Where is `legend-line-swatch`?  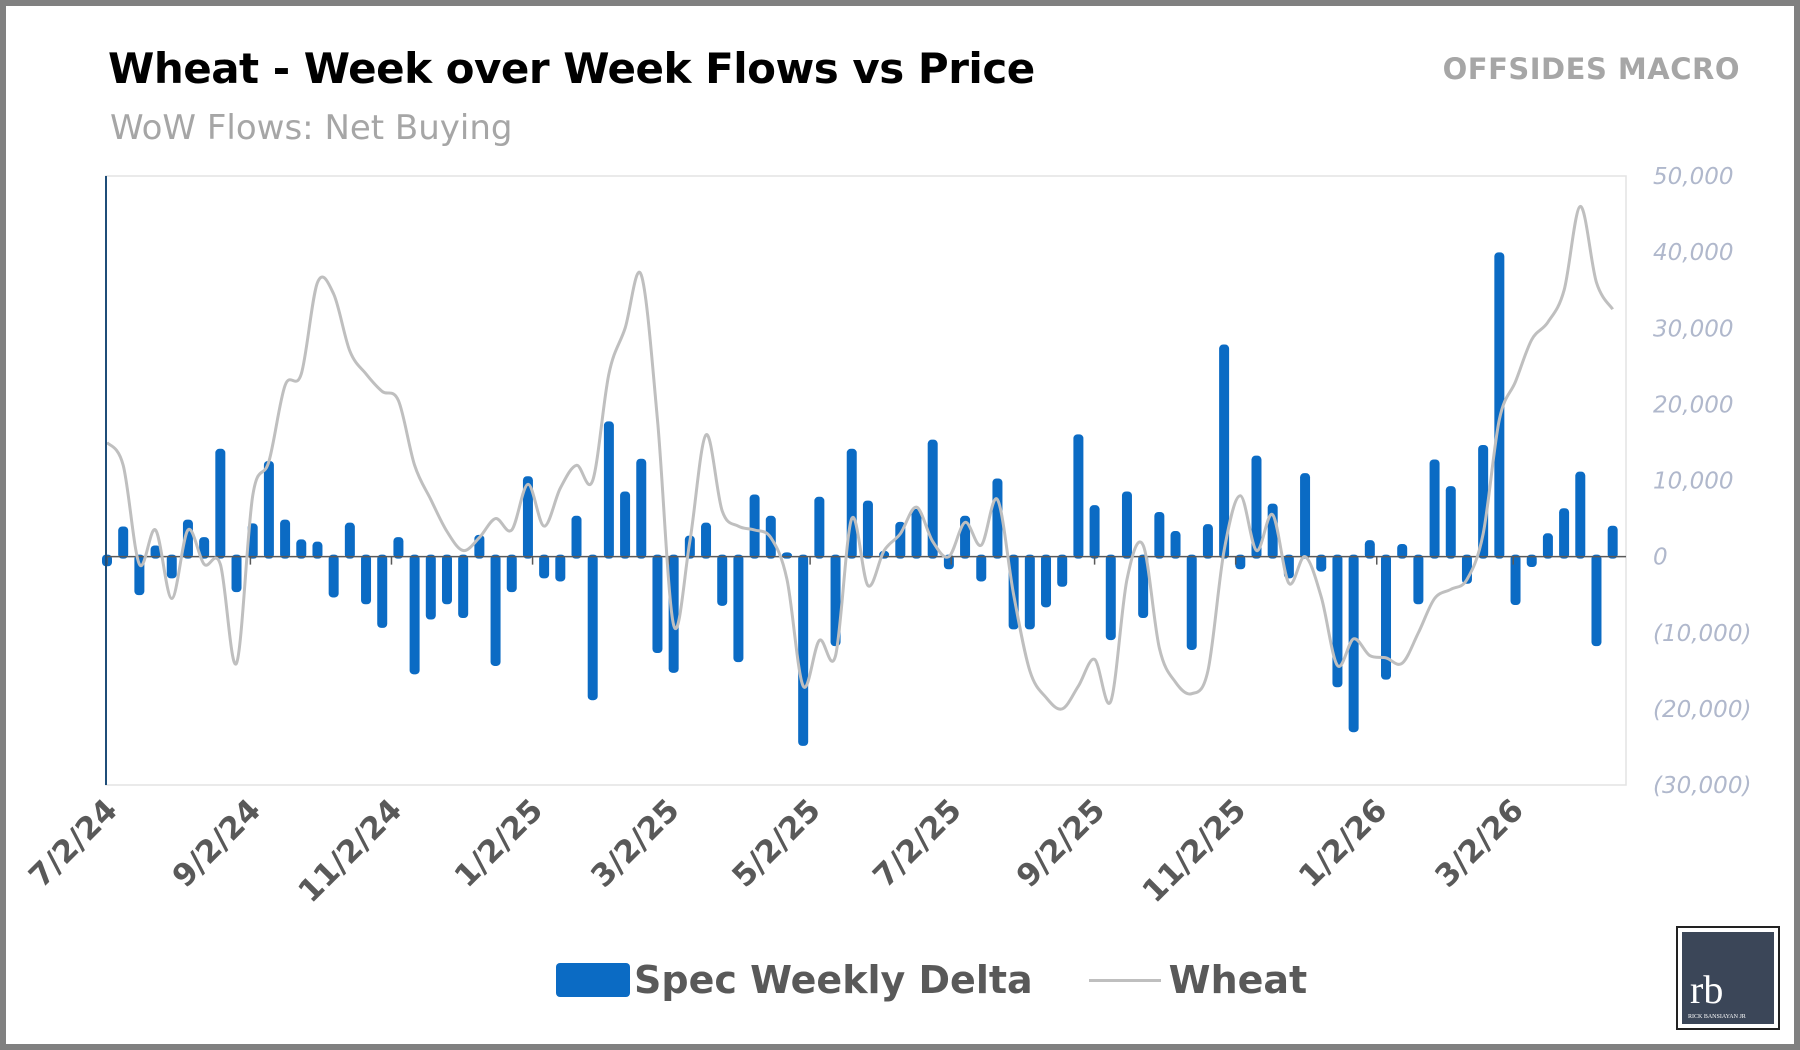
legend-line-swatch is located at coordinates (1124, 980).